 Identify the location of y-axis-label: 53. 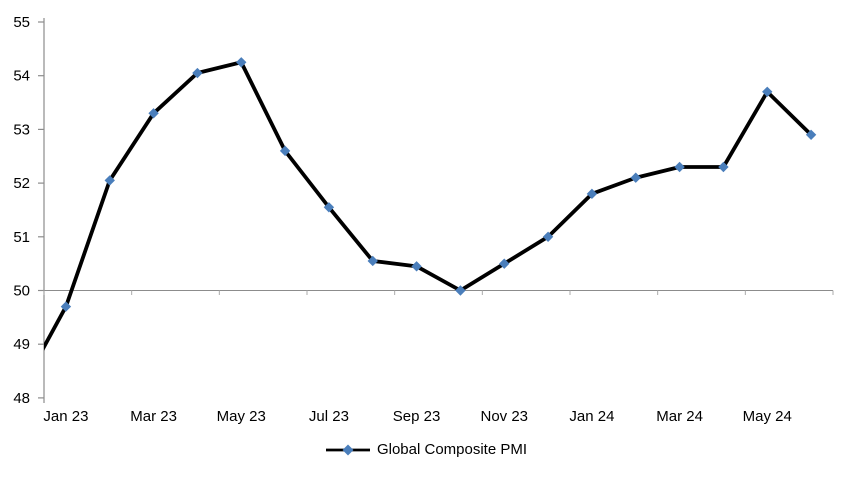
(21, 129).